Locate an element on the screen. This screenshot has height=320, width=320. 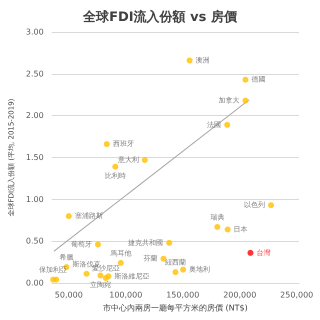
y-tick-label: 1.00 is located at coordinates (35, 199).